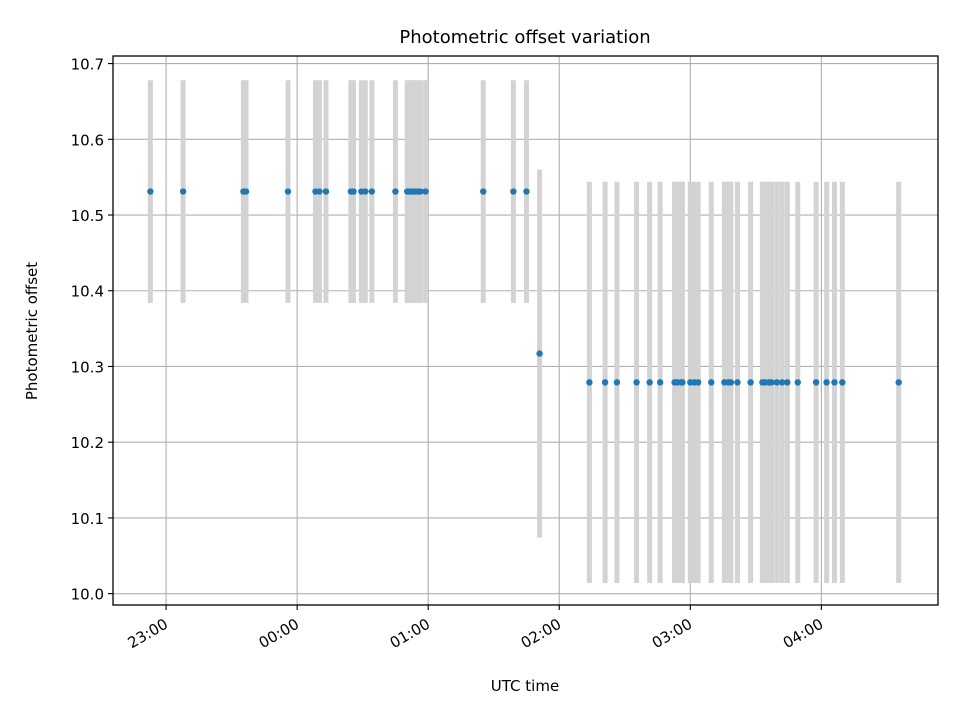  What do you see at coordinates (525, 686) in the screenshot?
I see `x-axis-label: UTC time` at bounding box center [525, 686].